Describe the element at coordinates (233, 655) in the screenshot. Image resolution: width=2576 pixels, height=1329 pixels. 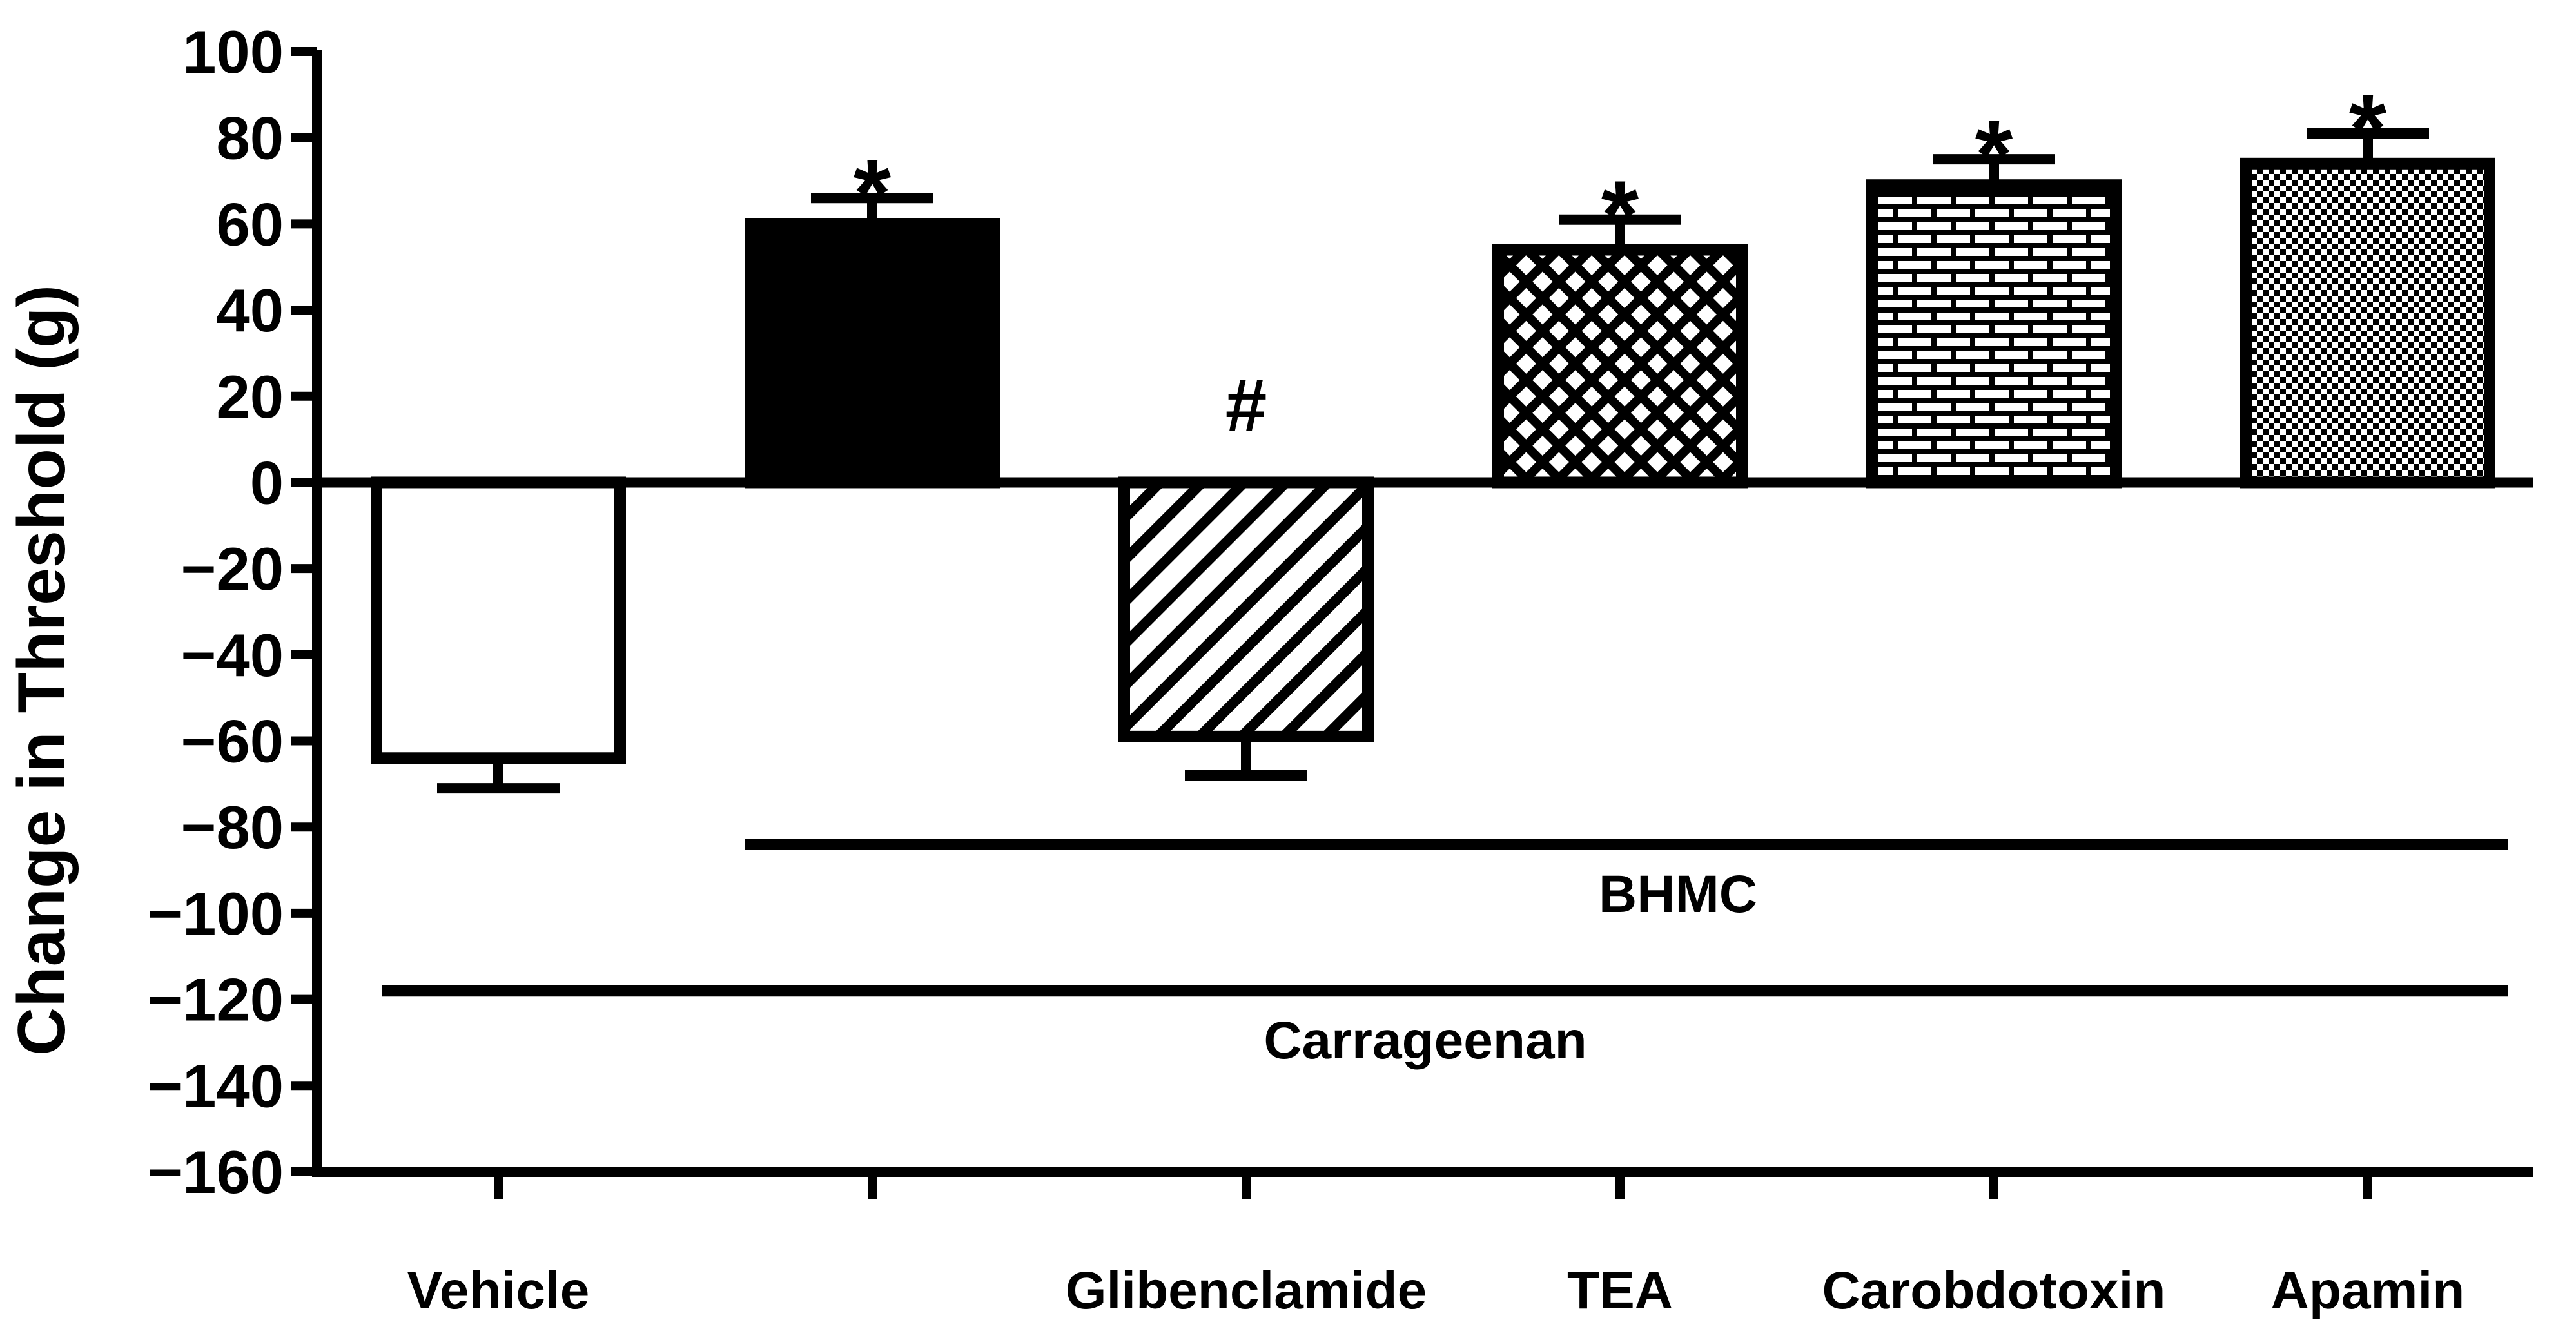
I see `y-tick-label: −40` at that location.